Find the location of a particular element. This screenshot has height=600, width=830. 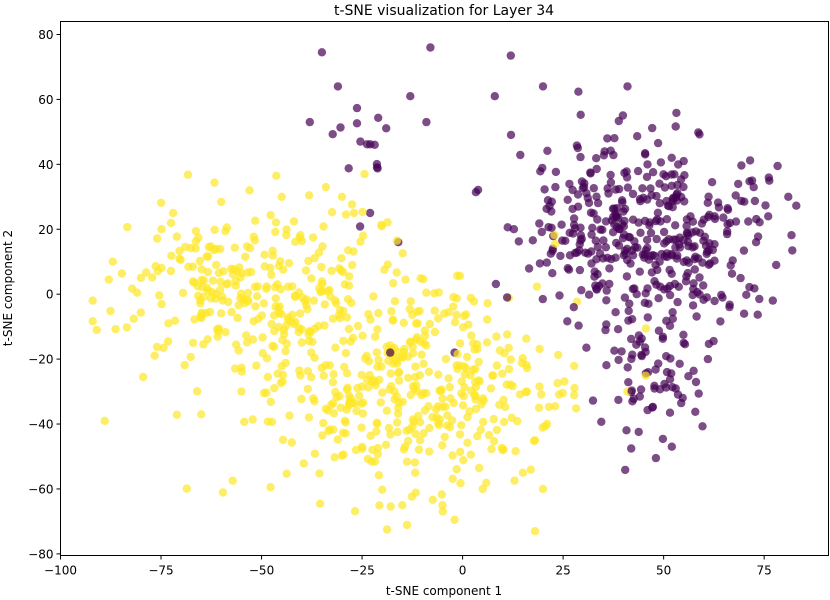

x-axis-label: t-SNE component 1 is located at coordinates (444, 591).